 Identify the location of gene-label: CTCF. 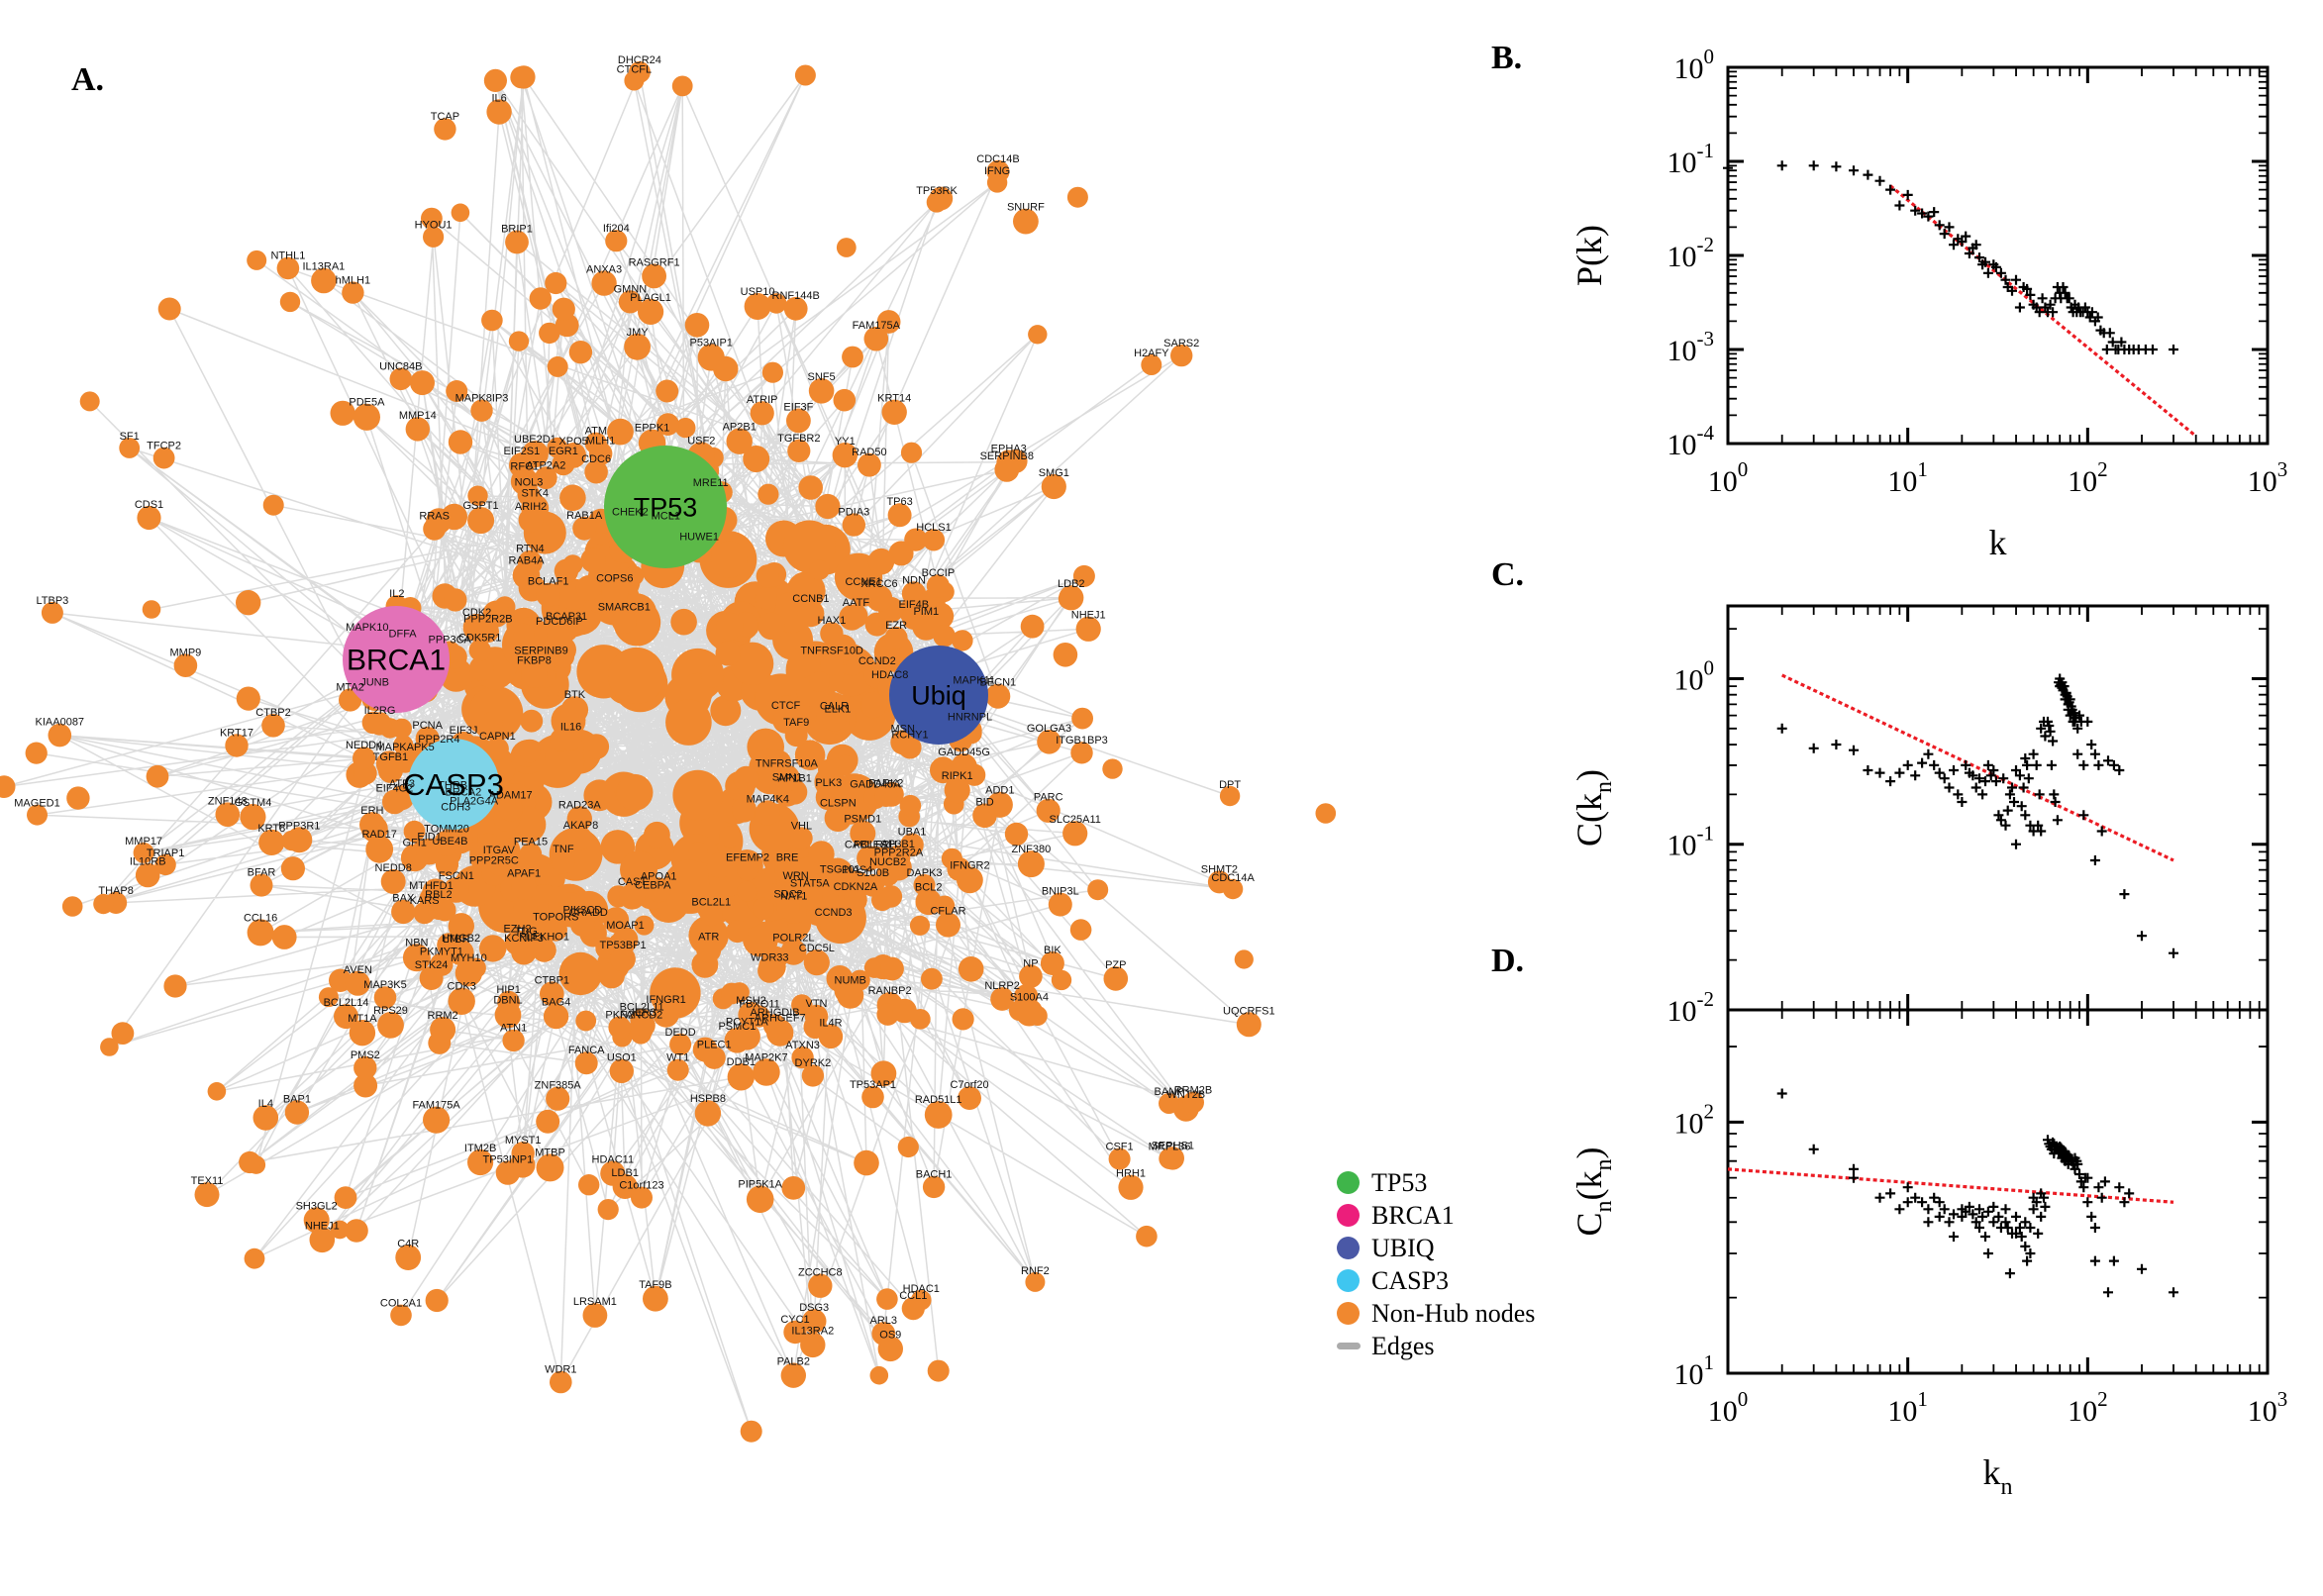
(786, 706).